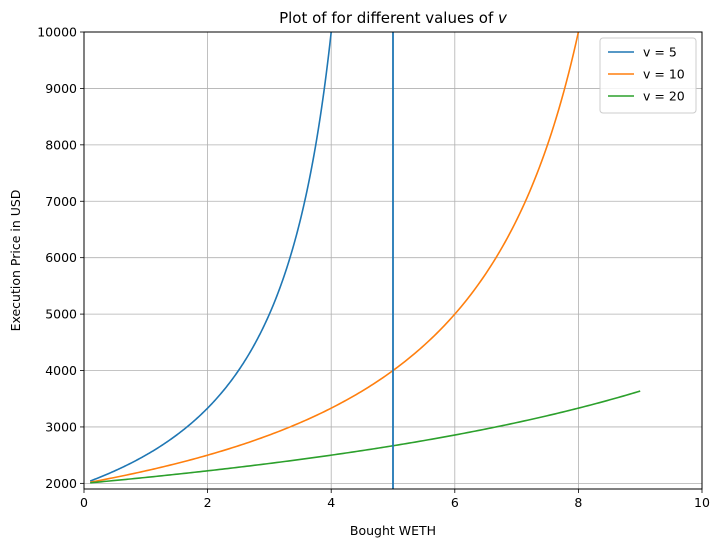  I want to click on x-tick-label: 2, so click(208, 502).